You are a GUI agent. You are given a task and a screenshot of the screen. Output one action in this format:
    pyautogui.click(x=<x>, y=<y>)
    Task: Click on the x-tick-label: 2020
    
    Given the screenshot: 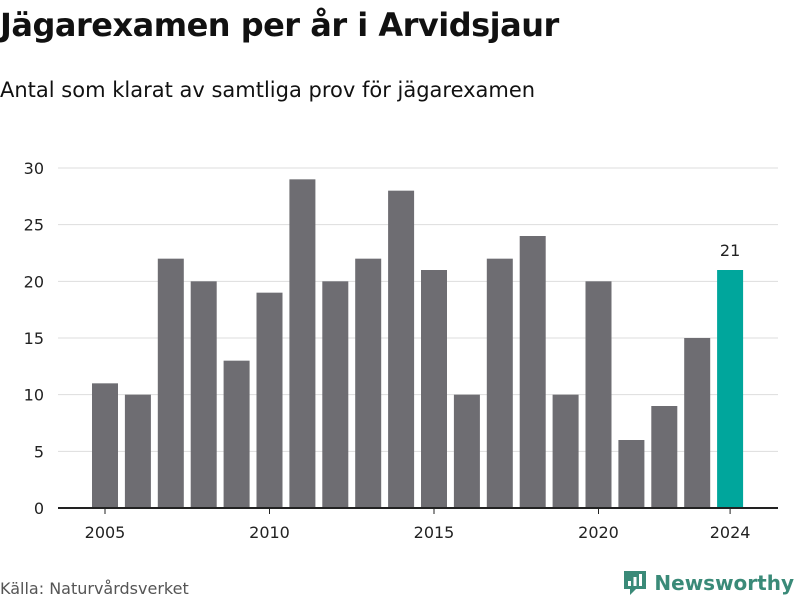 What is the action you would take?
    pyautogui.click(x=598, y=532)
    